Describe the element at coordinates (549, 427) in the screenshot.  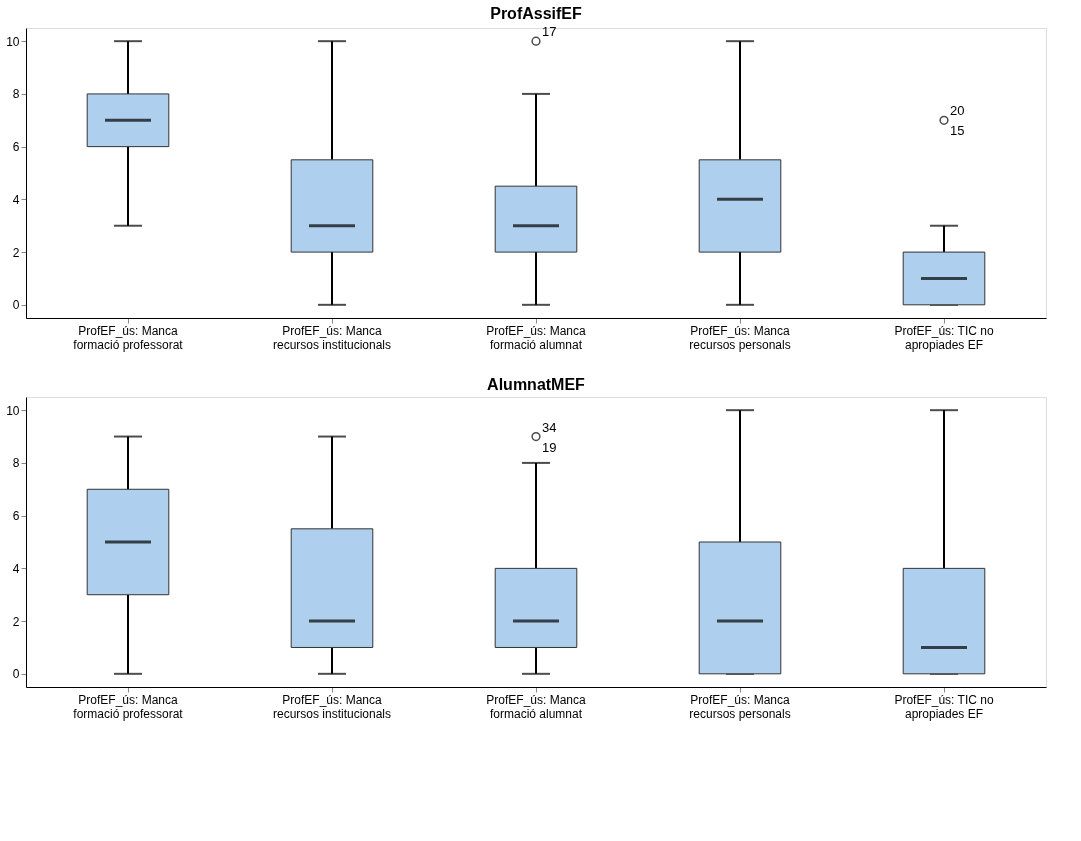
I see `annotation: 34` at that location.